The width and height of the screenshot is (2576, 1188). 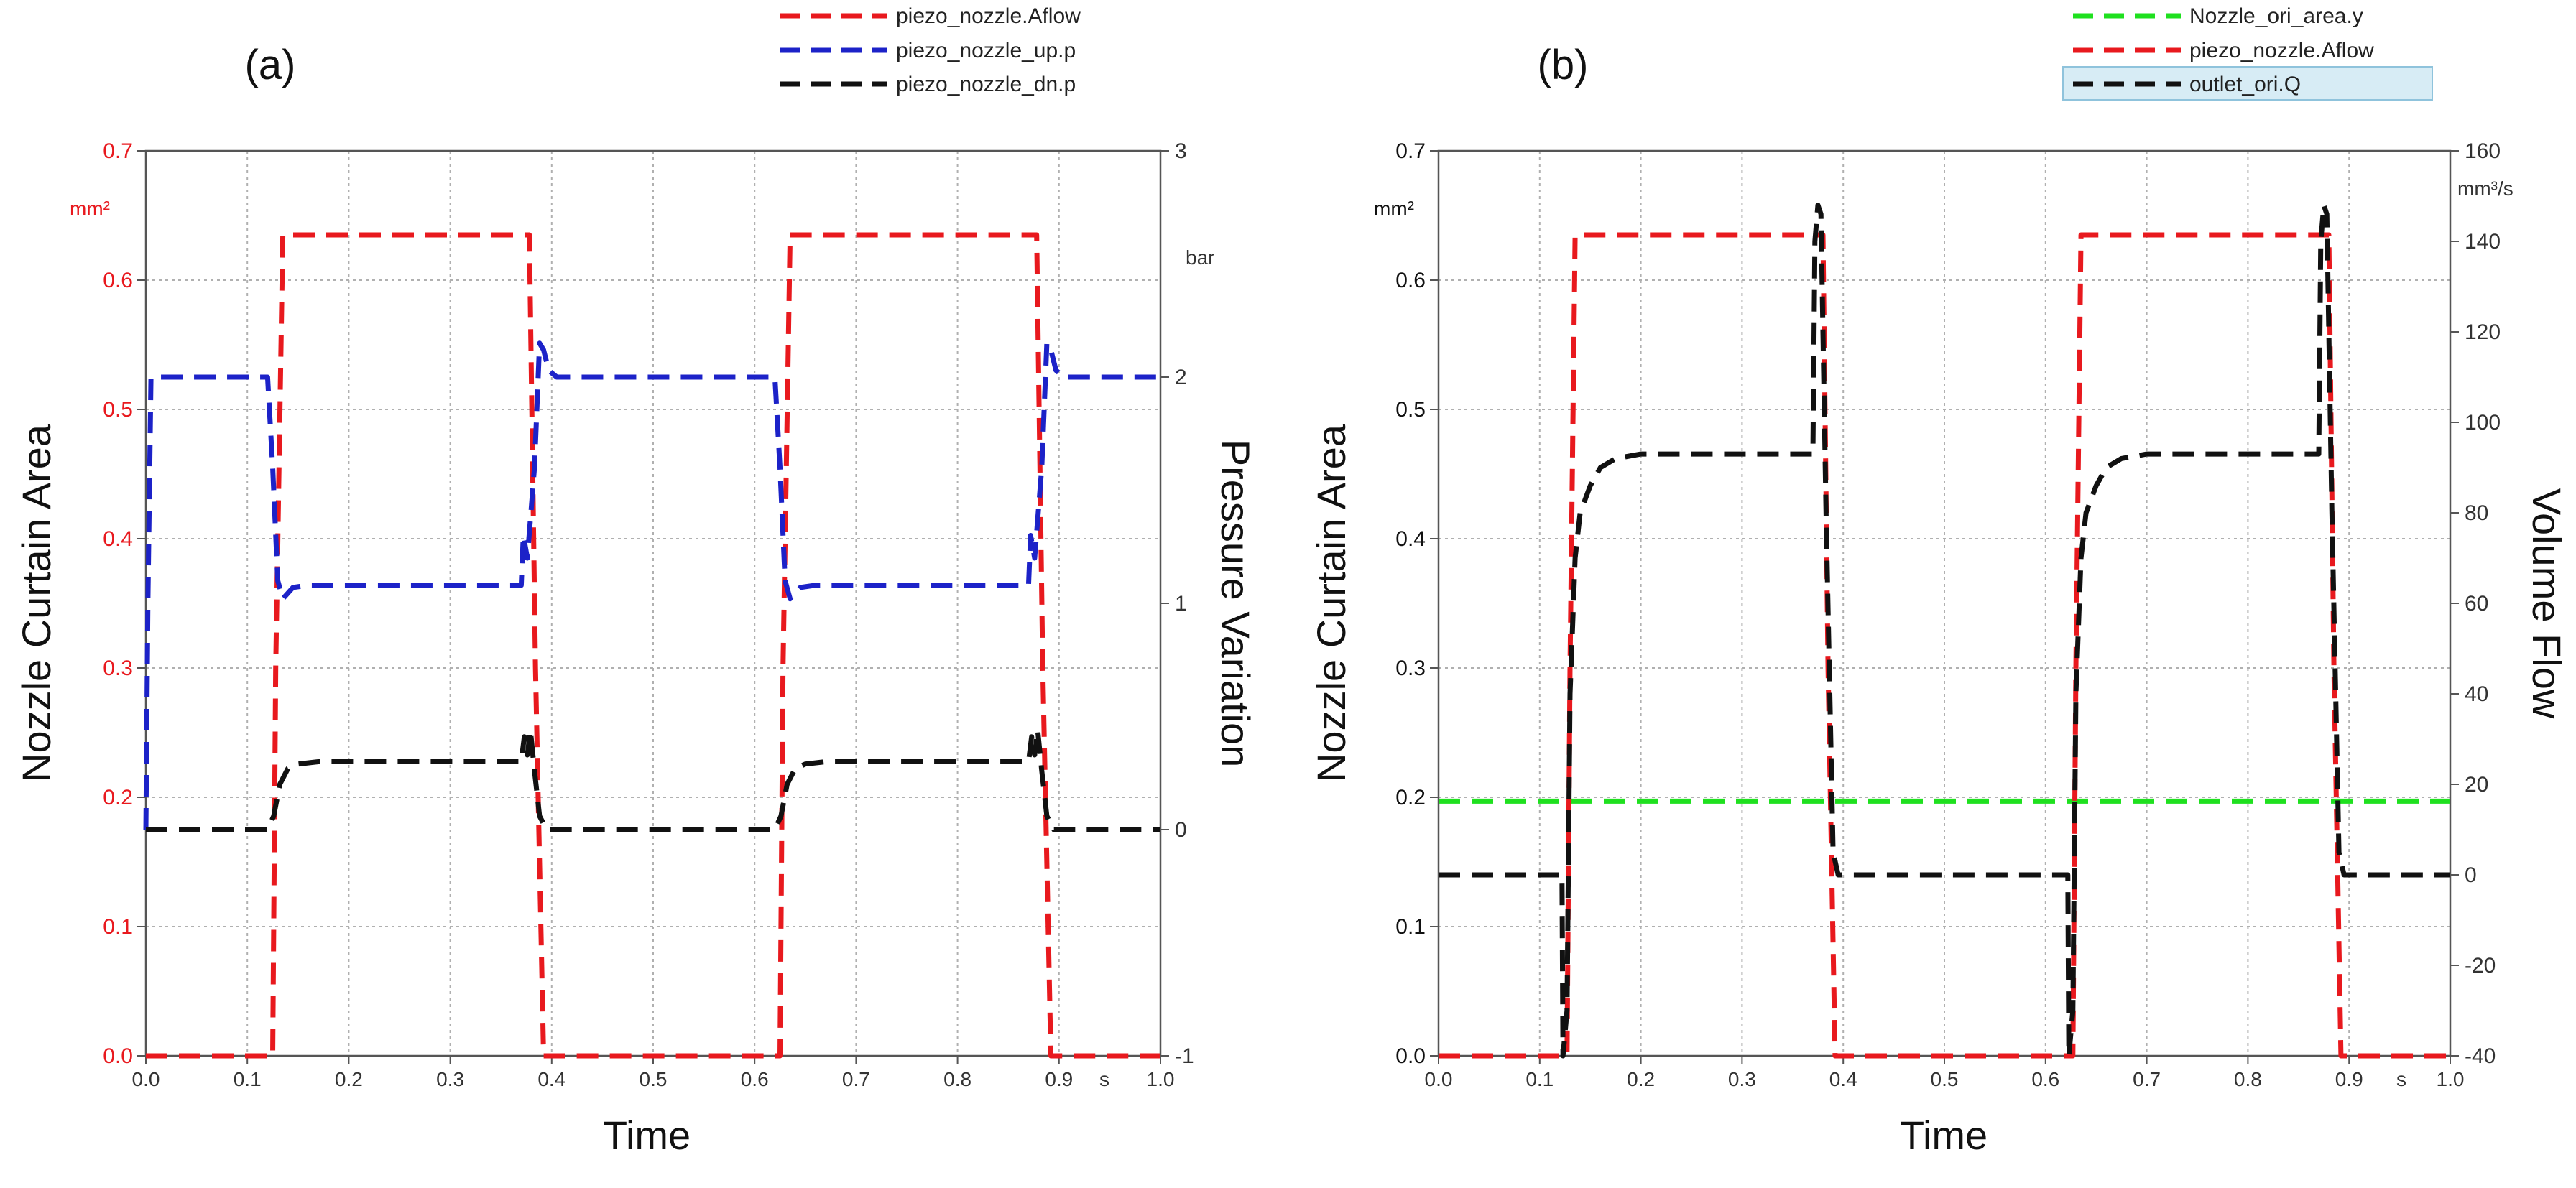 What do you see at coordinates (653, 780) in the screenshot?
I see `series-line-piezo-nozzle-dn-p` at bounding box center [653, 780].